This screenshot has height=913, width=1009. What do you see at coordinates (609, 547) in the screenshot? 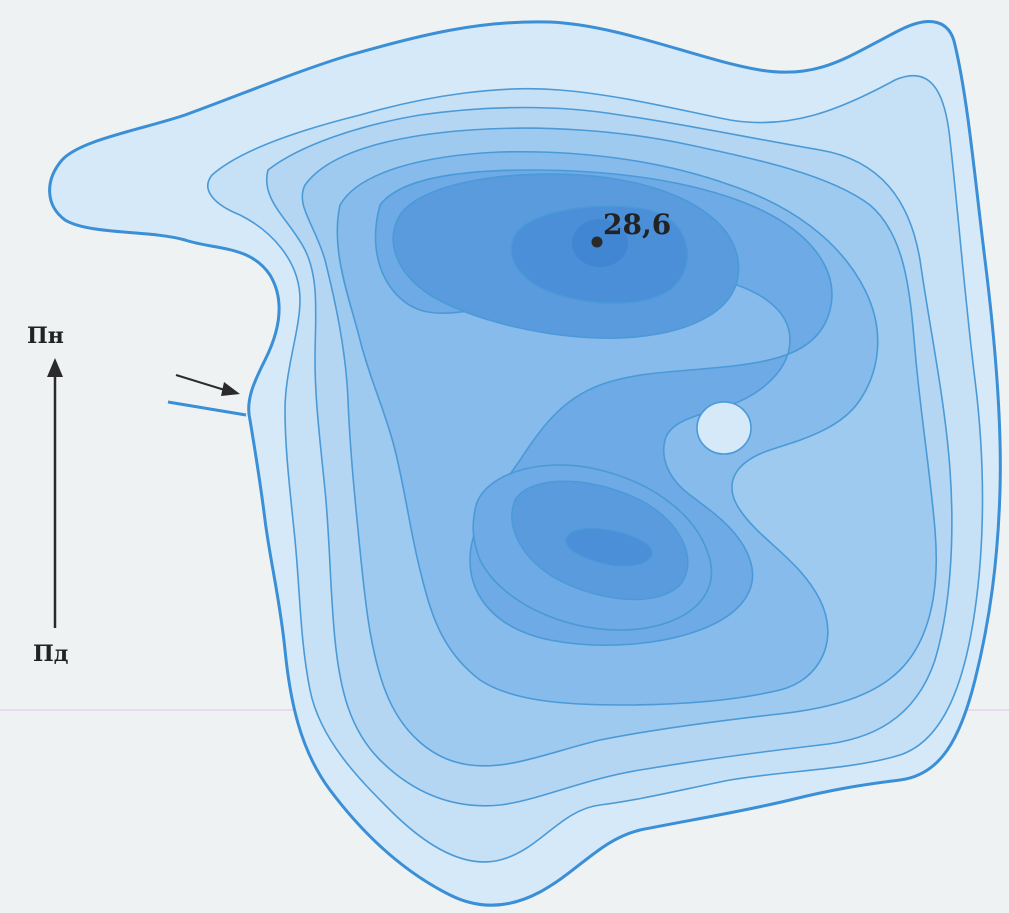
I see `south-basin-core` at bounding box center [609, 547].